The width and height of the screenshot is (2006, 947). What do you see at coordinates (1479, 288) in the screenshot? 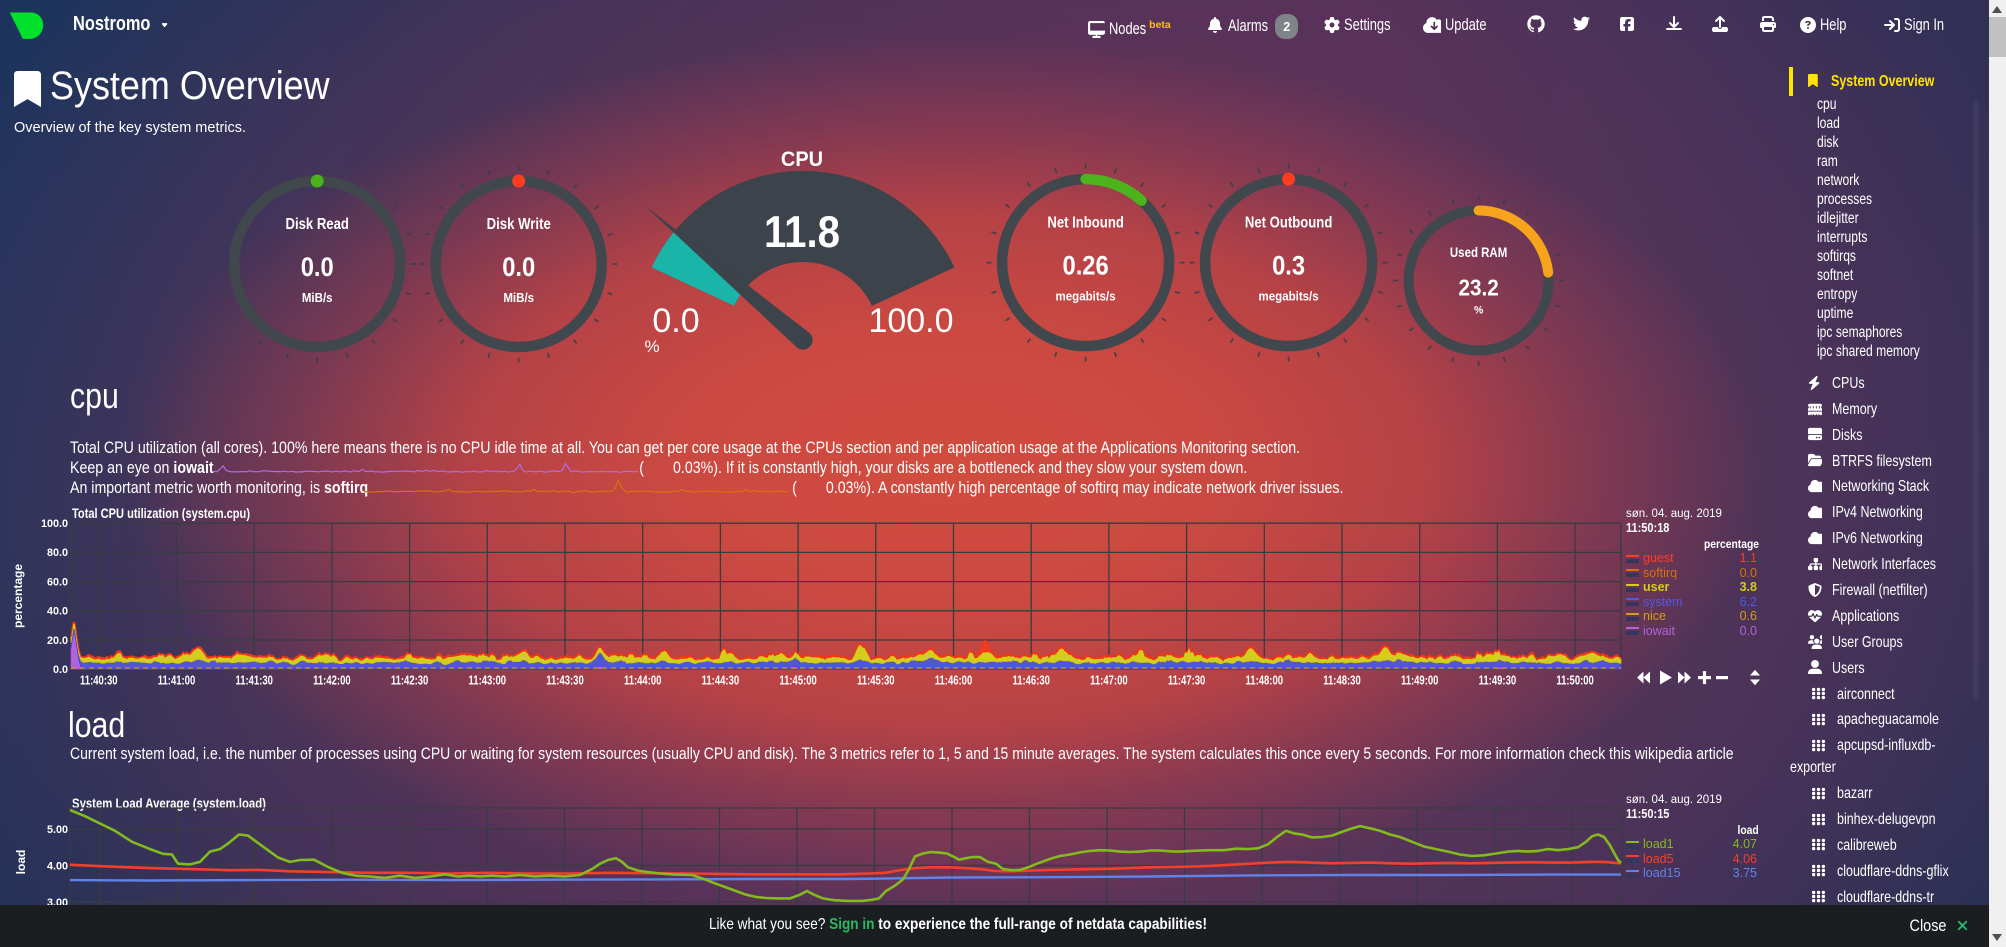
I see `svg-text: 23.2` at bounding box center [1479, 288].